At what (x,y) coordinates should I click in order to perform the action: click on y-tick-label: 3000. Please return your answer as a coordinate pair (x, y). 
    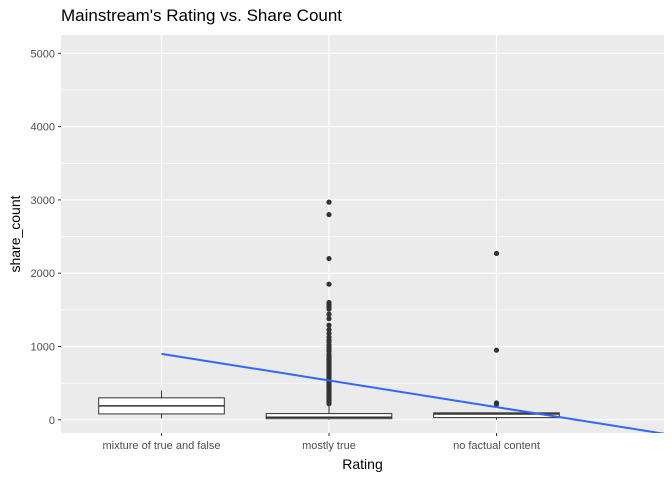
    Looking at the image, I should click on (43, 201).